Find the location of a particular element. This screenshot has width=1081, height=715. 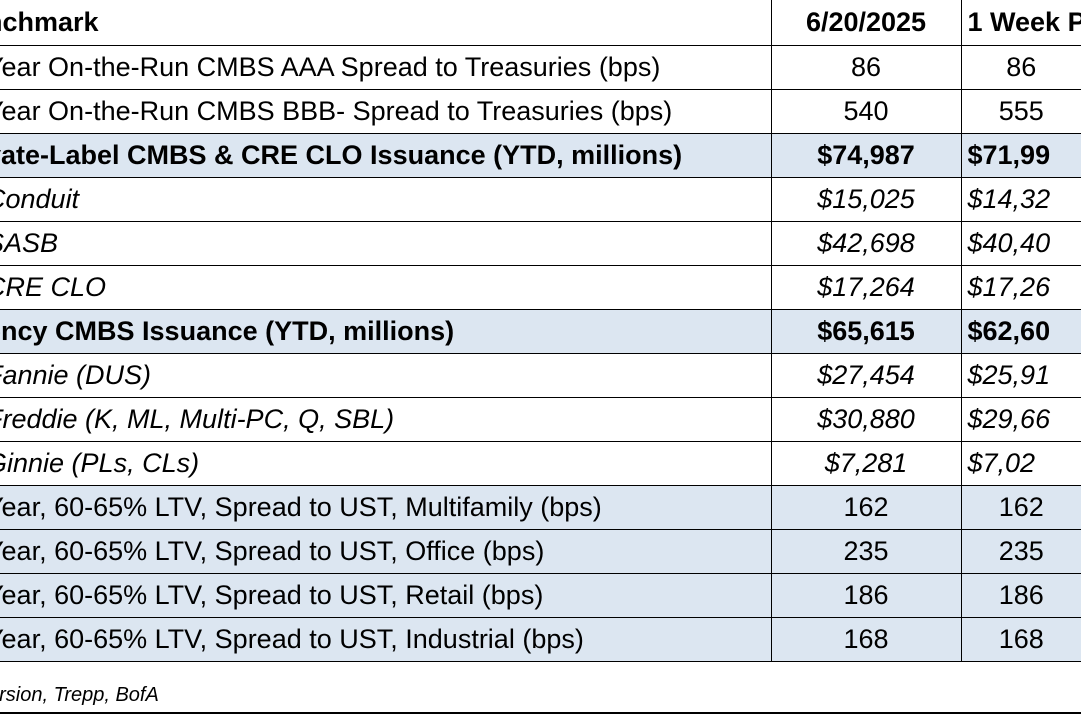

header-date: 6/20/2025 is located at coordinates (865, 23).